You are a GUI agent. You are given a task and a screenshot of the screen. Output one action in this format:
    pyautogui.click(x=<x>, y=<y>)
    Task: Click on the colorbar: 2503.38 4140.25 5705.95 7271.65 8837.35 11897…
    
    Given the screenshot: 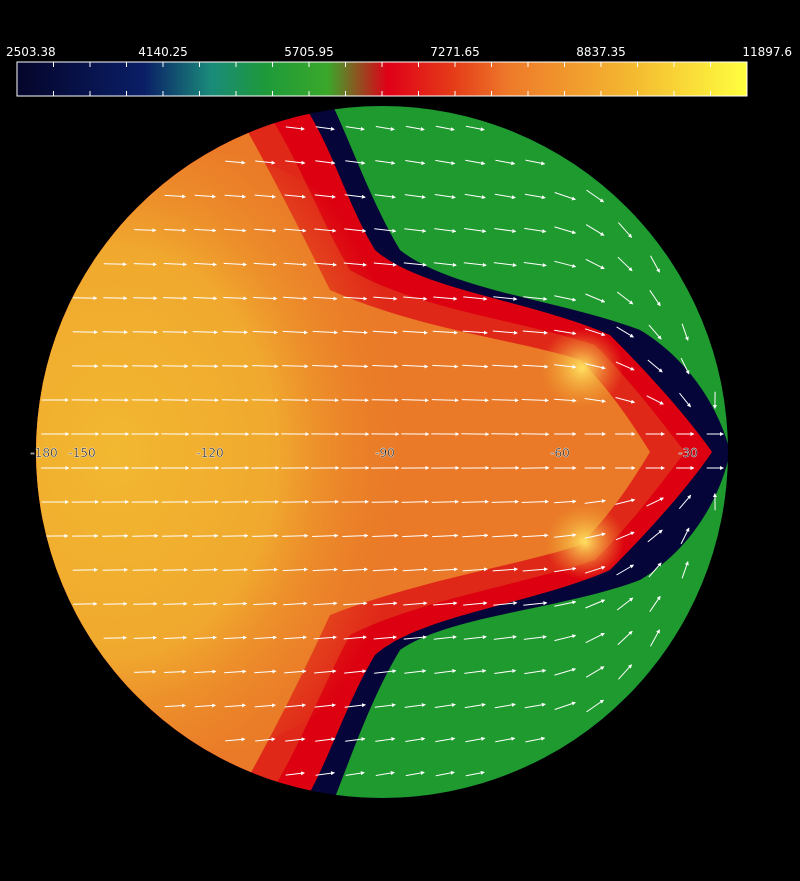 What is the action you would take?
    pyautogui.click(x=399, y=71)
    